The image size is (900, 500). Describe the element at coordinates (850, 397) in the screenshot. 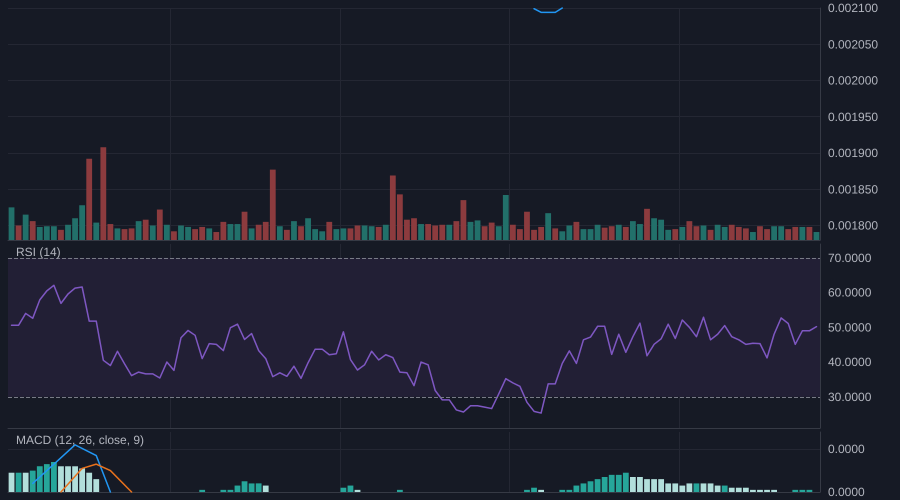

I see `y-tick-label: 30.0000` at that location.